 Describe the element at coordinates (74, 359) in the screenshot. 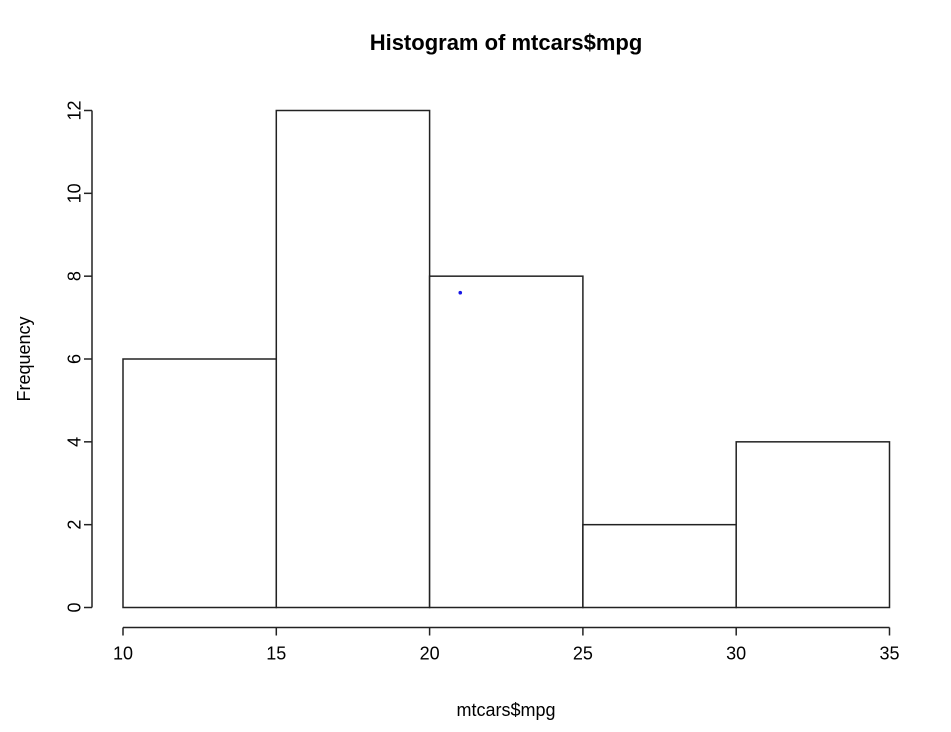

I see `y-axis-tick-label: 6` at that location.